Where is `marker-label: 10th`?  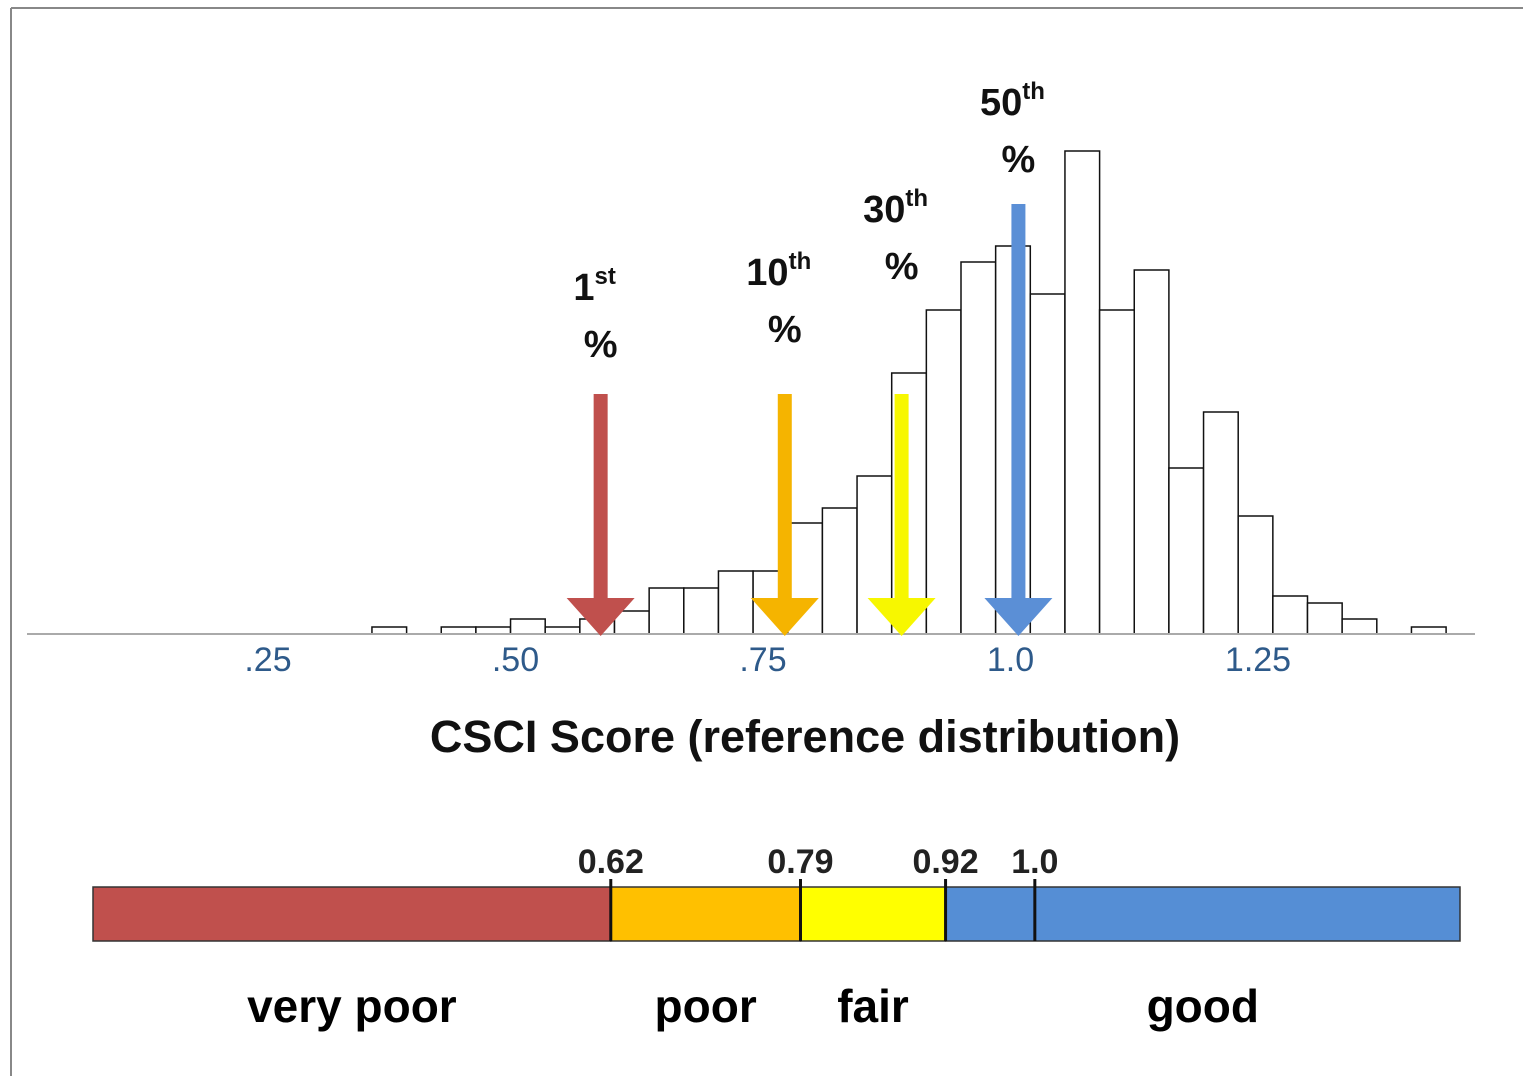 marker-label: 10th is located at coordinates (778, 271).